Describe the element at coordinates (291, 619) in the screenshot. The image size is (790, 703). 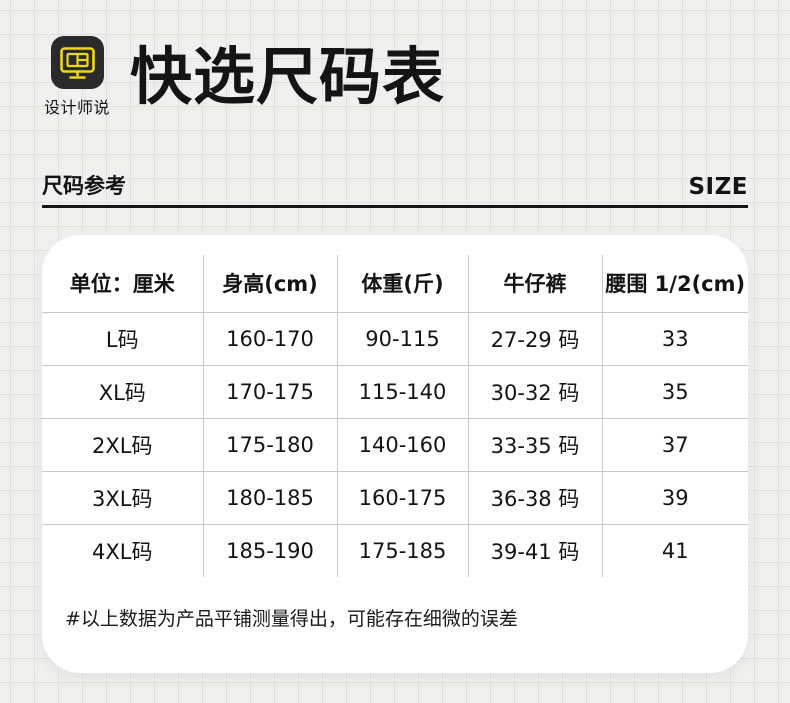
I see `footnote: #以上数据为产品平铺测量得出，可能存在细微的误差` at that location.